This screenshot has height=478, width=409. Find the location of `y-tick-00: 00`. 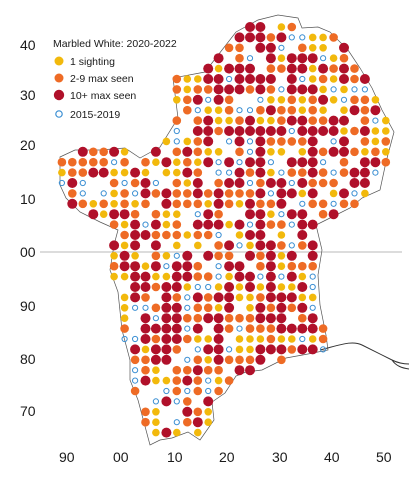

y-tick-00: 00 is located at coordinates (28, 252).